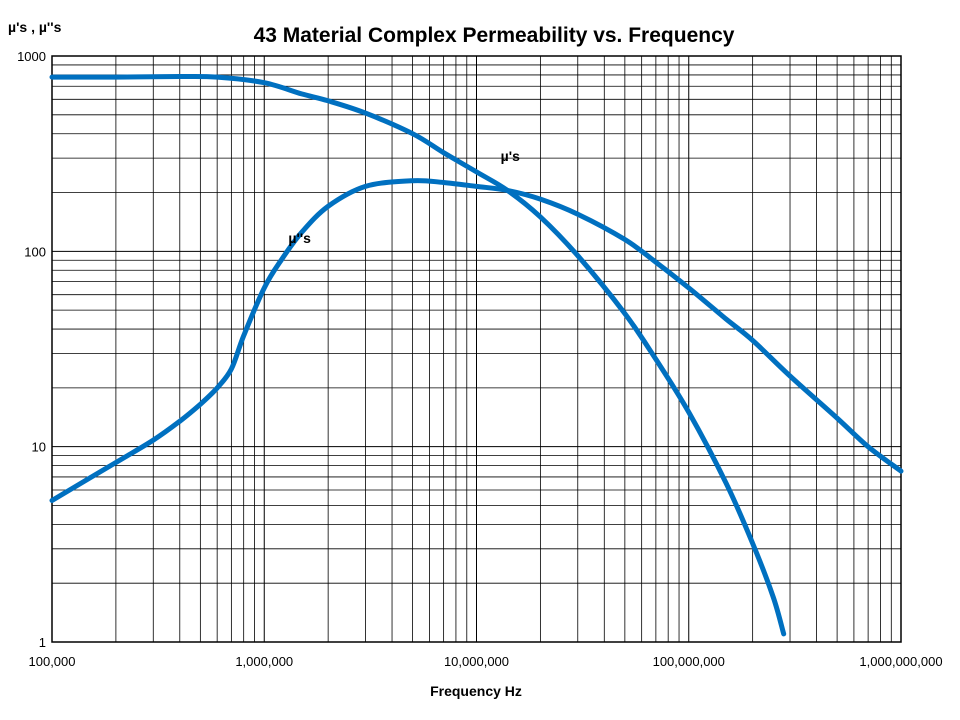 The image size is (960, 720). I want to click on y-tick-labels: 1 10 100 1000, so click(31, 349).